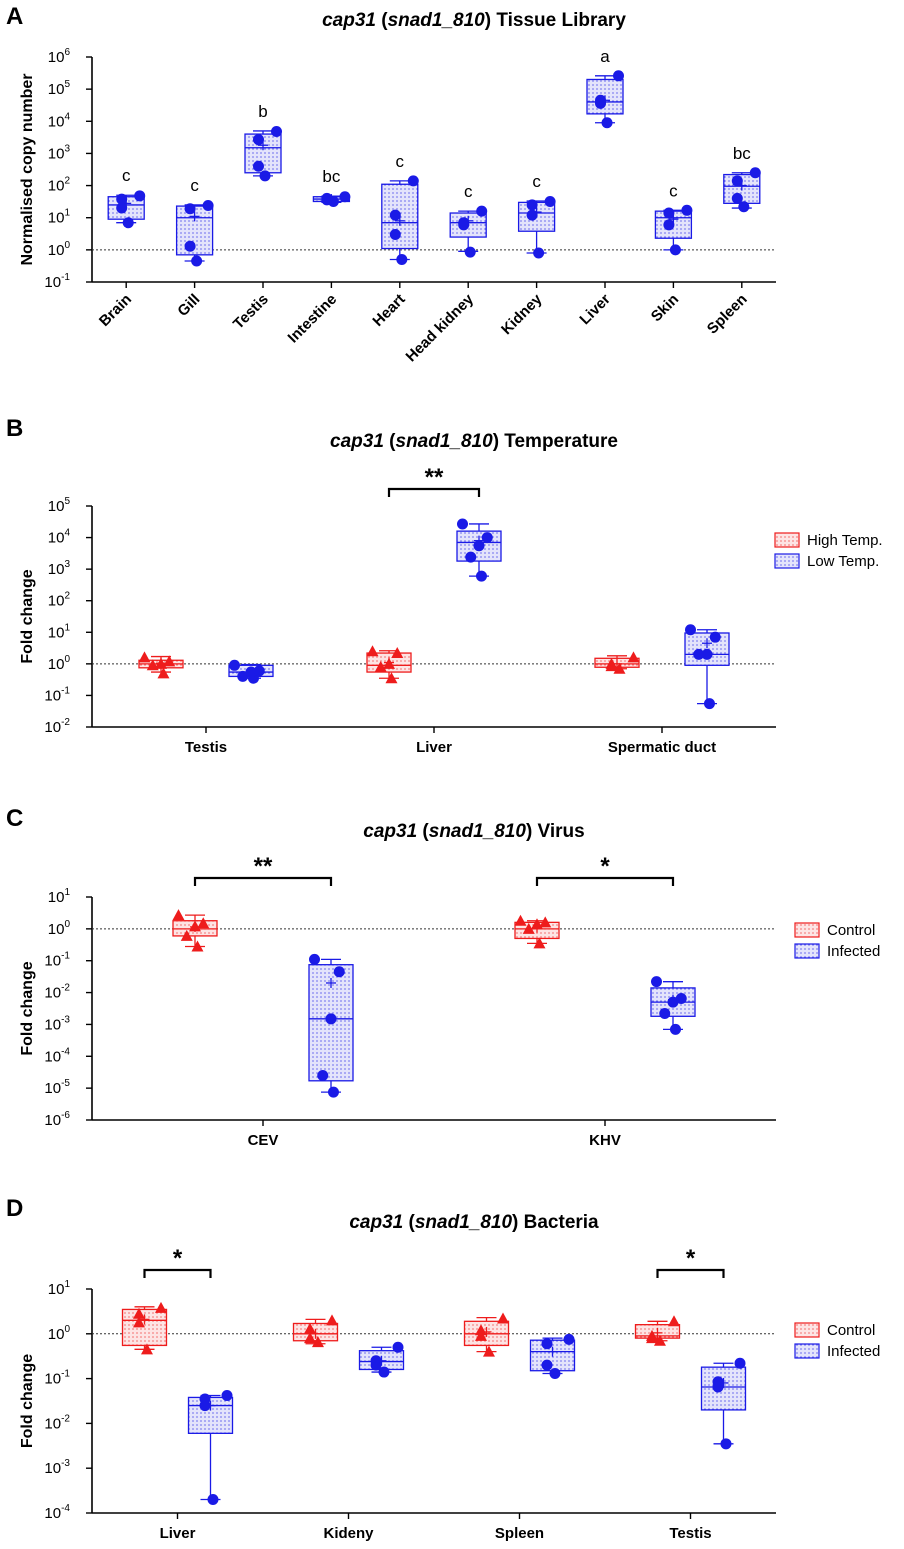 Image resolution: width=904 pixels, height=1549 pixels. Describe the element at coordinates (57, 1087) in the screenshot. I see `y-tick-label: 10⁻⁵` at that location.